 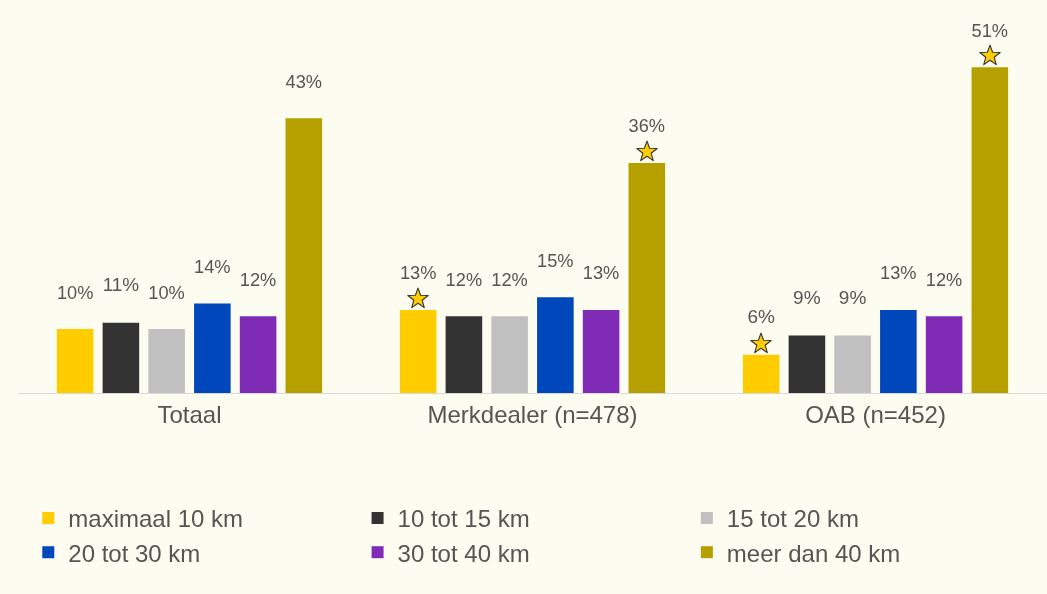 What do you see at coordinates (555, 260) in the screenshot?
I see `data-label: 15%` at bounding box center [555, 260].